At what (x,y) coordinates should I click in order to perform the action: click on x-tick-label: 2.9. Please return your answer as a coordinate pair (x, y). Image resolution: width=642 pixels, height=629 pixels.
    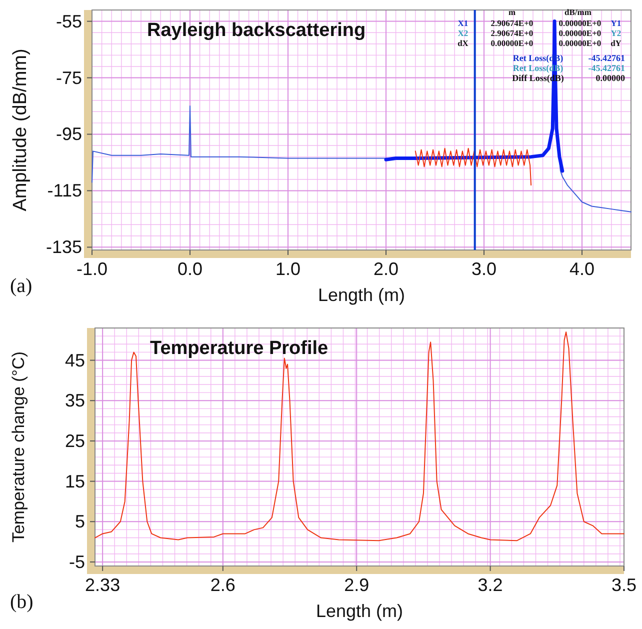
    Looking at the image, I should click on (357, 585).